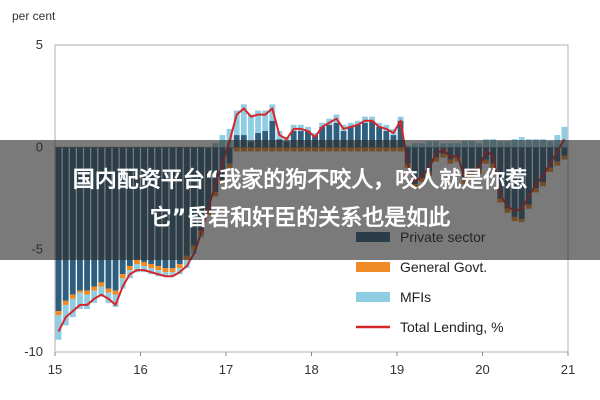  What do you see at coordinates (115, 292) in the screenshot?
I see `bar-general-govt--8` at bounding box center [115, 292].